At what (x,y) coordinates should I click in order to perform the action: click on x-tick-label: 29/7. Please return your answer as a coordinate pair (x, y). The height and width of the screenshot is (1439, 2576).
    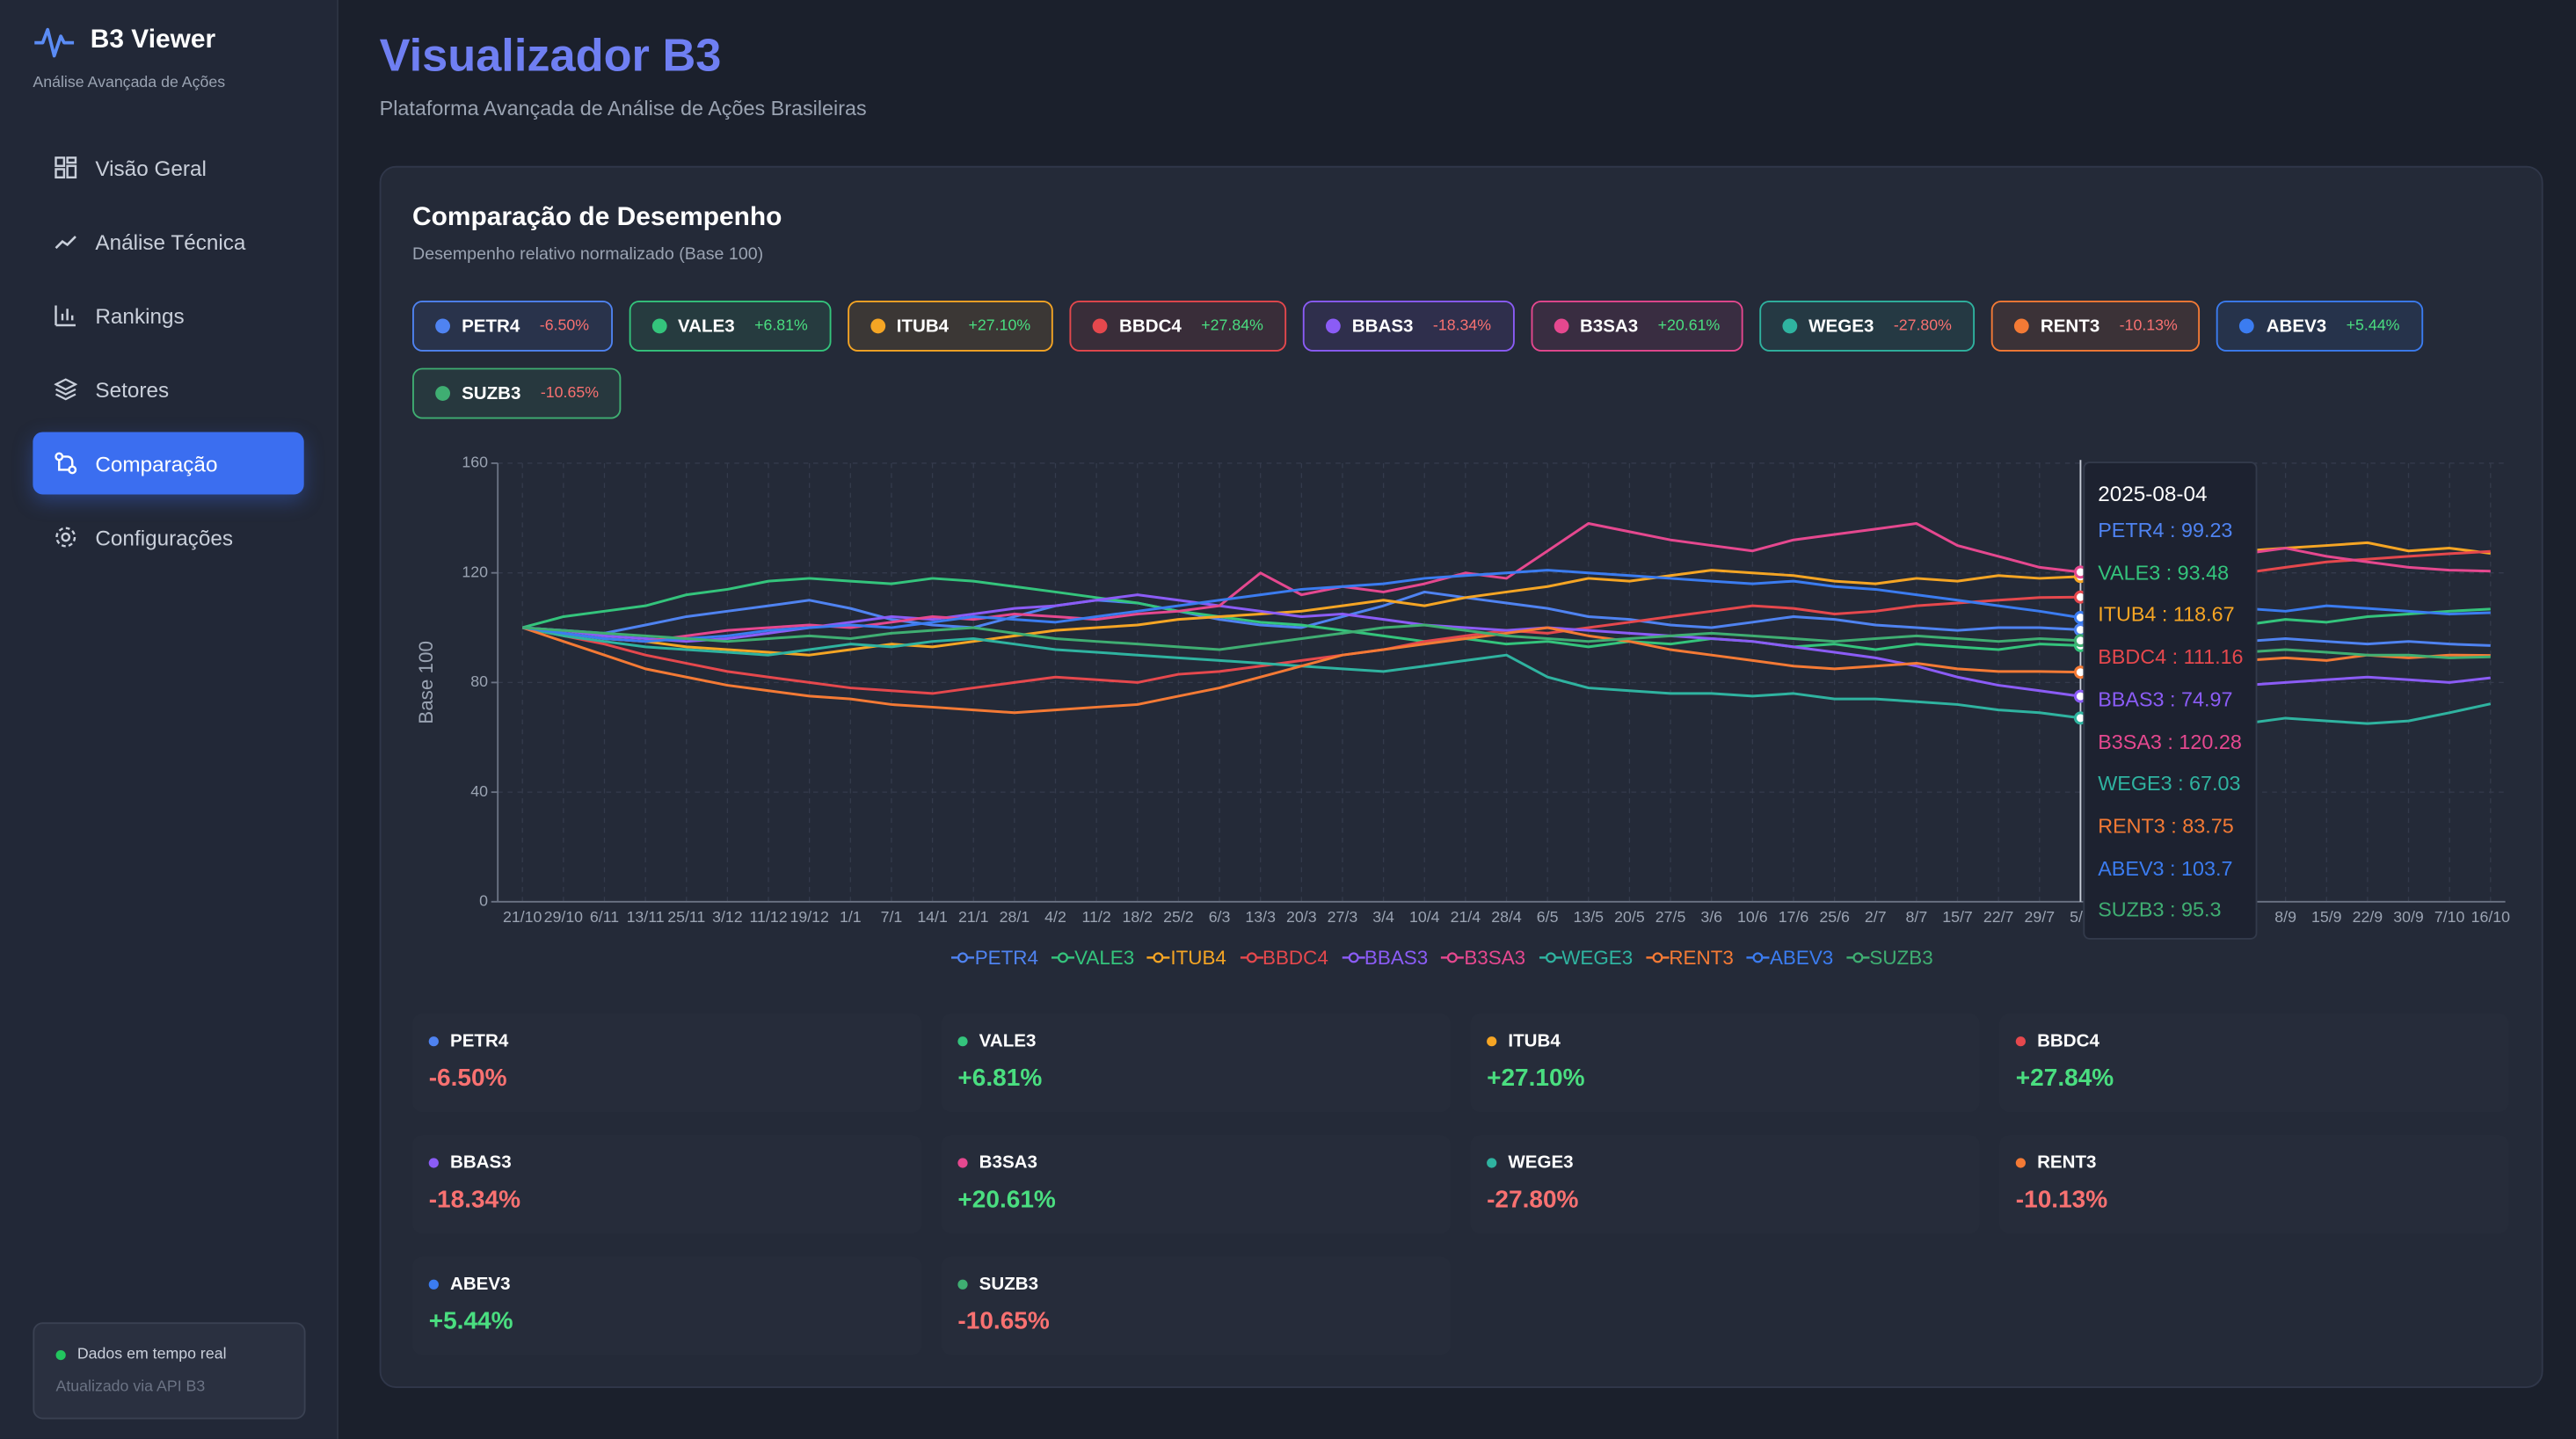
    Looking at the image, I should click on (2040, 917).